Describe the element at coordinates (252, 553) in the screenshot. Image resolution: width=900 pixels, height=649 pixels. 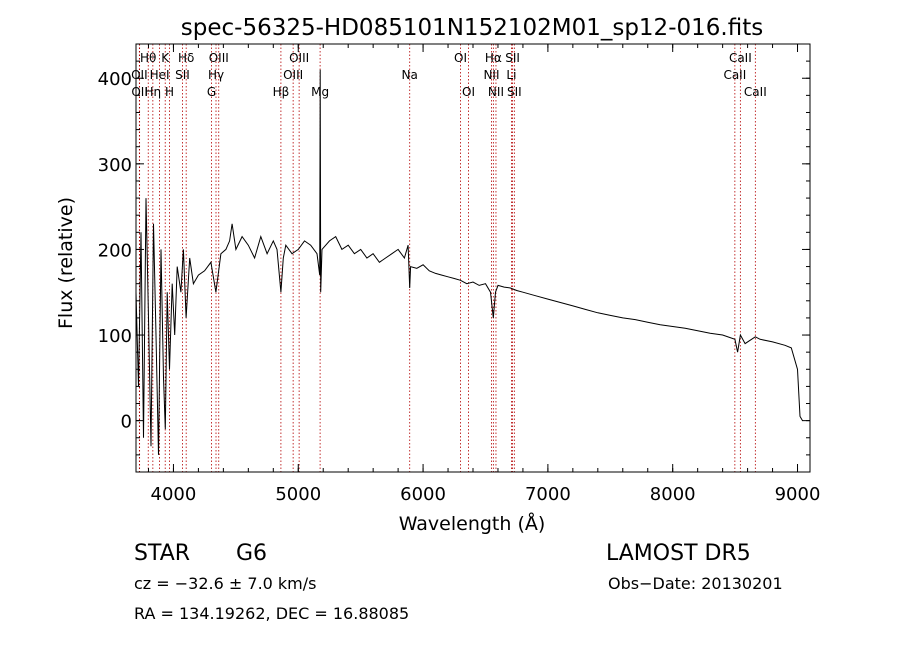
I see `object-subclass: G6` at that location.